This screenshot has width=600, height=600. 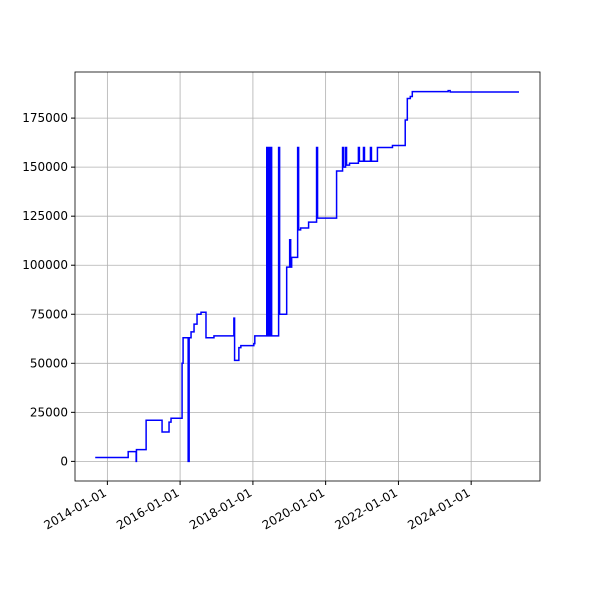 What do you see at coordinates (45, 216) in the screenshot?
I see `y-tick-label: 125000` at bounding box center [45, 216].